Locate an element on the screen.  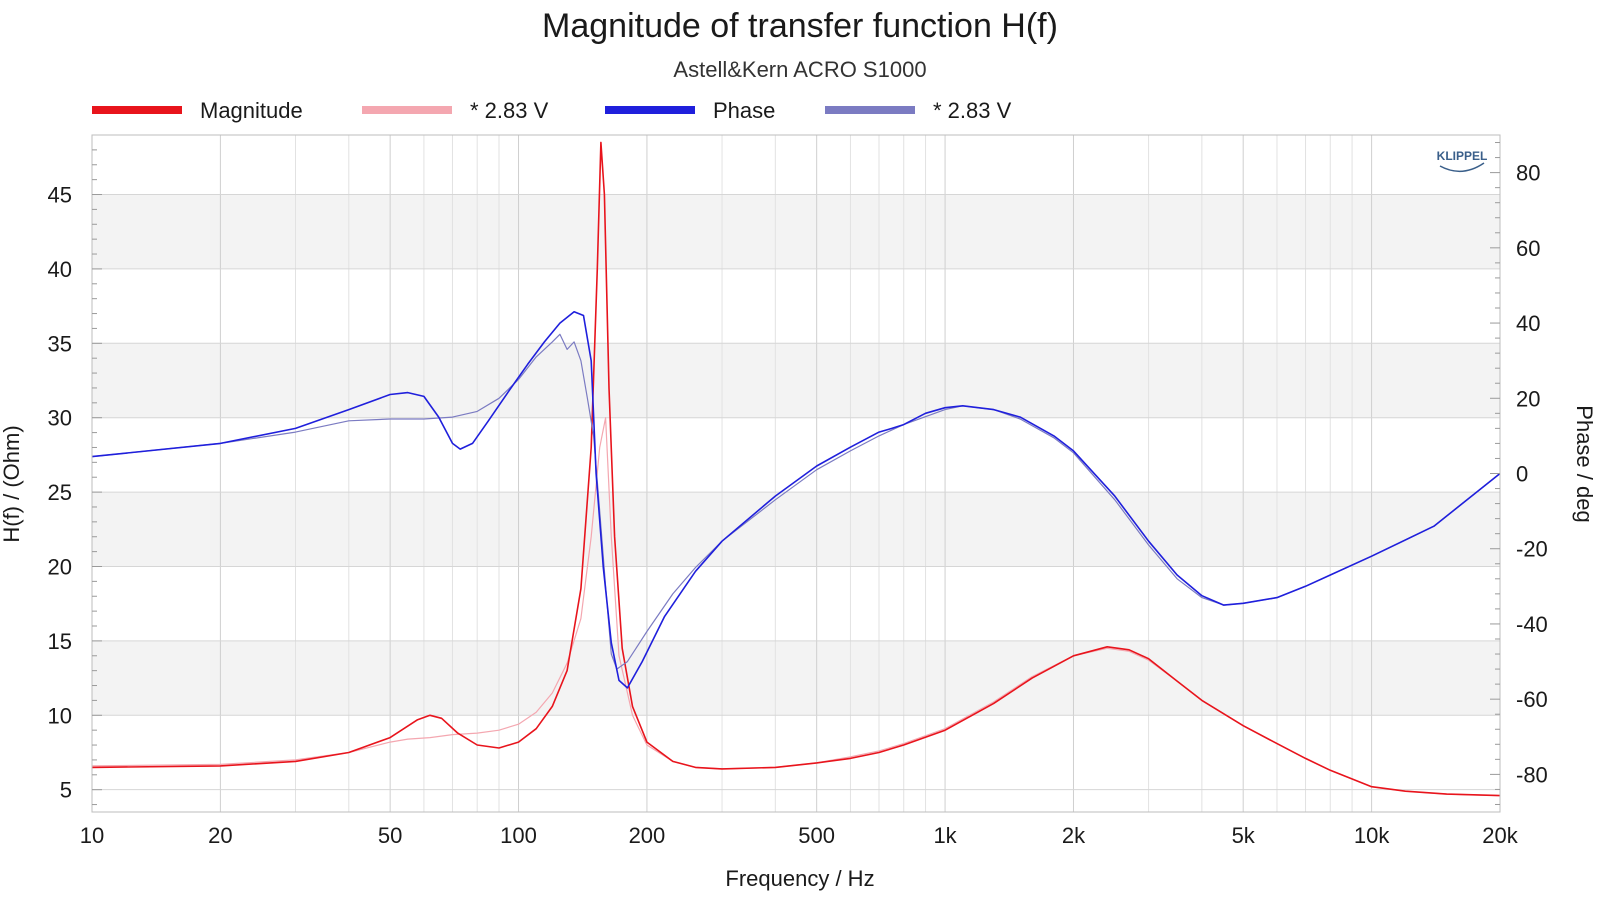
legend: Magnitude * 2.83 V Phase * 2.83 V is located at coordinates (552, 110).